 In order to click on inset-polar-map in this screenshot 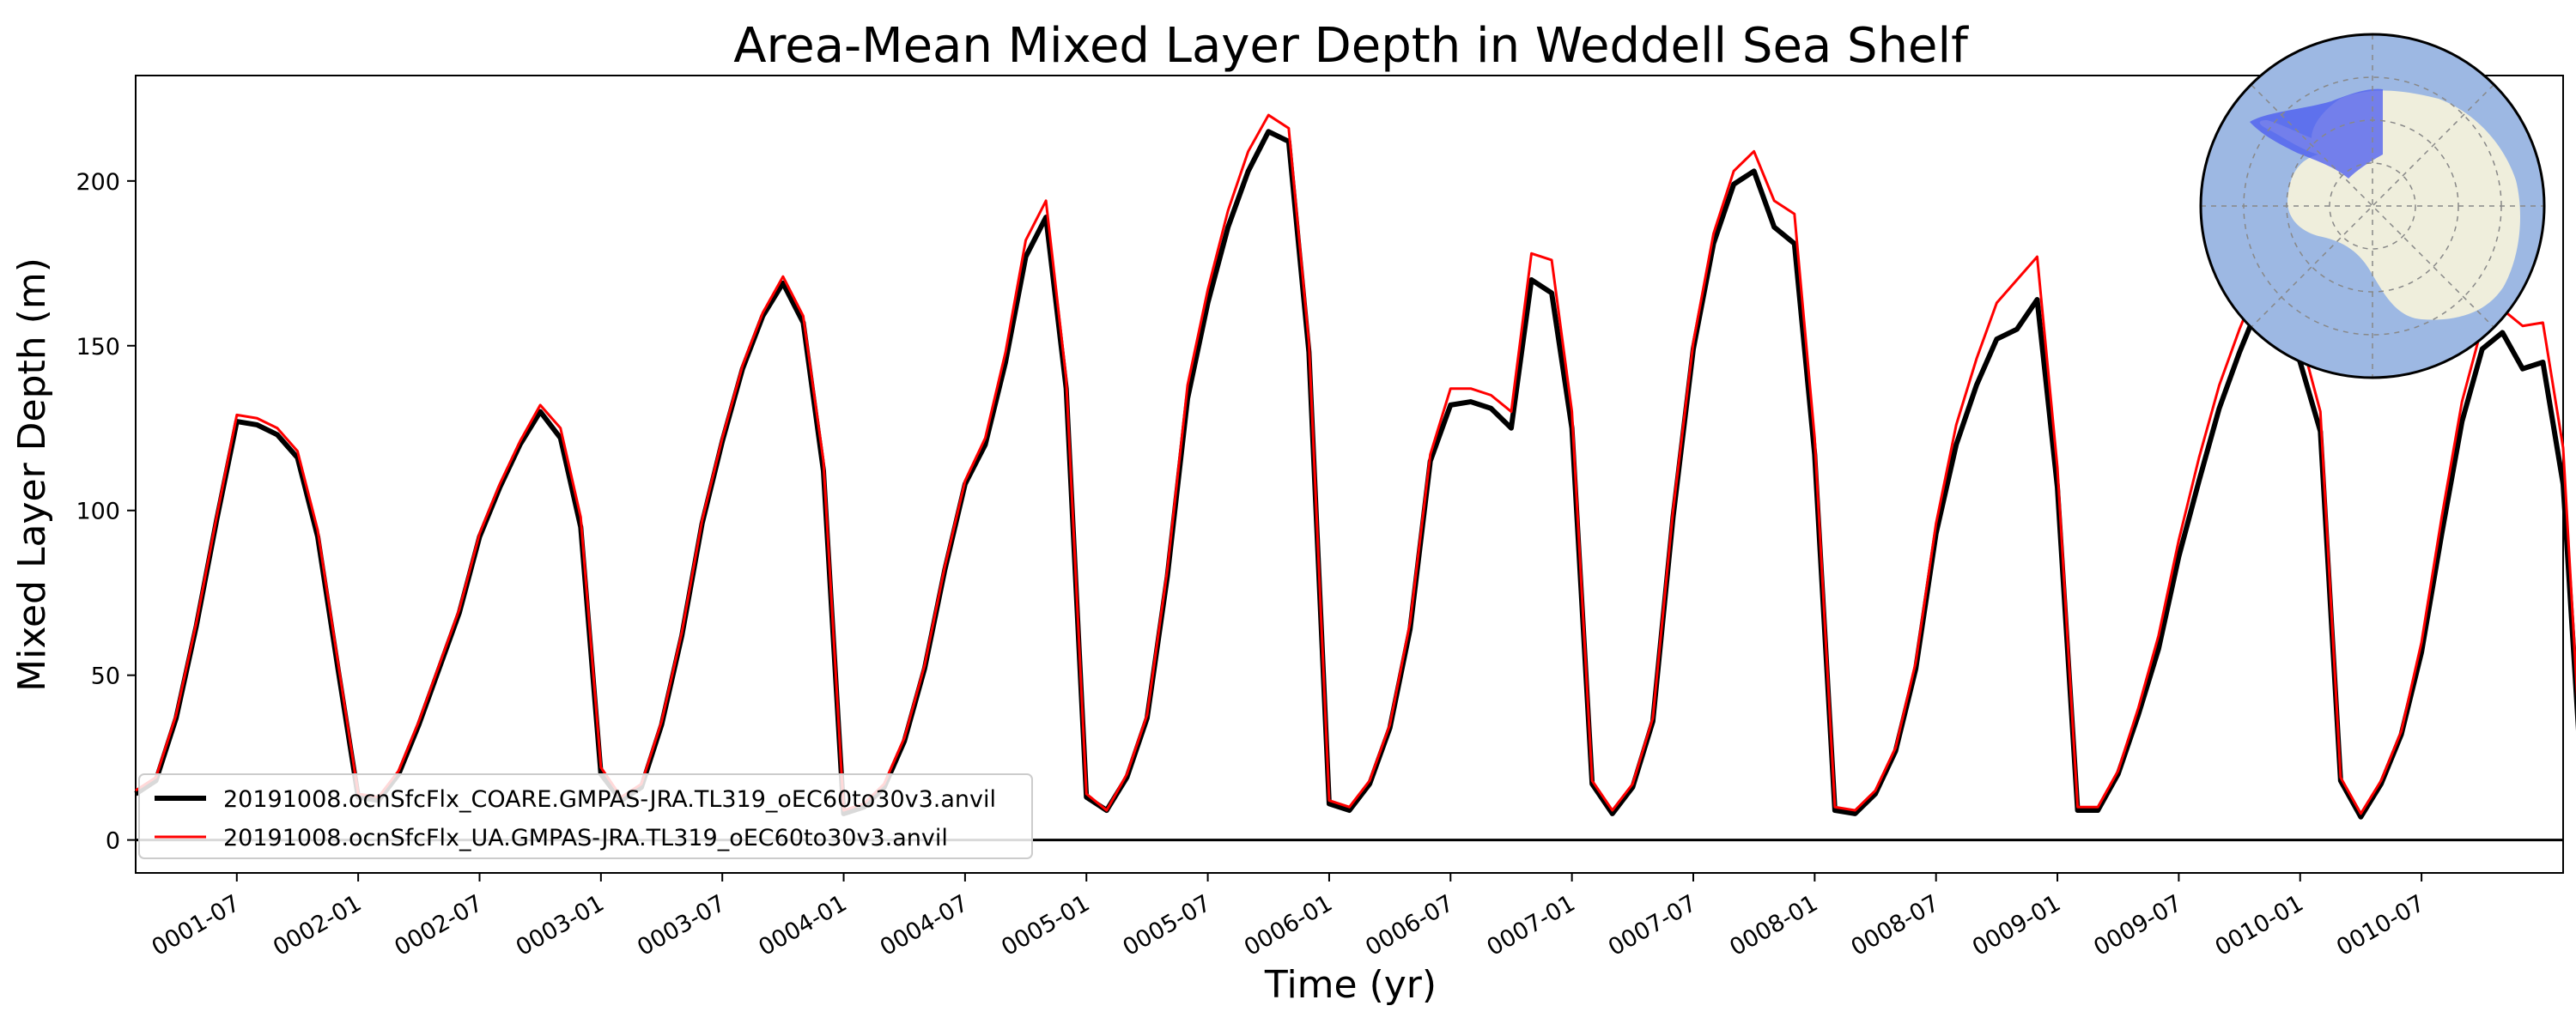, I will do `click(2372, 206)`.